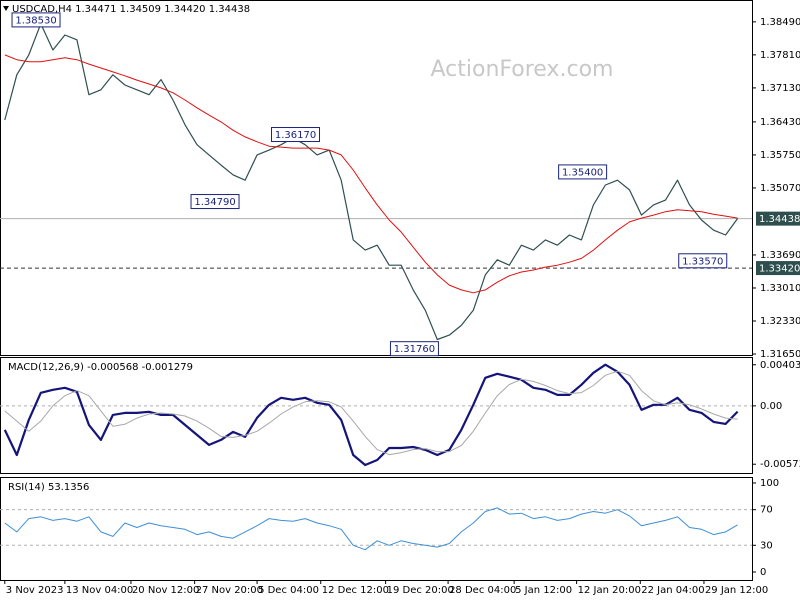 The image size is (800, 600). I want to click on y-tick-label: 1.33010, so click(780, 288).